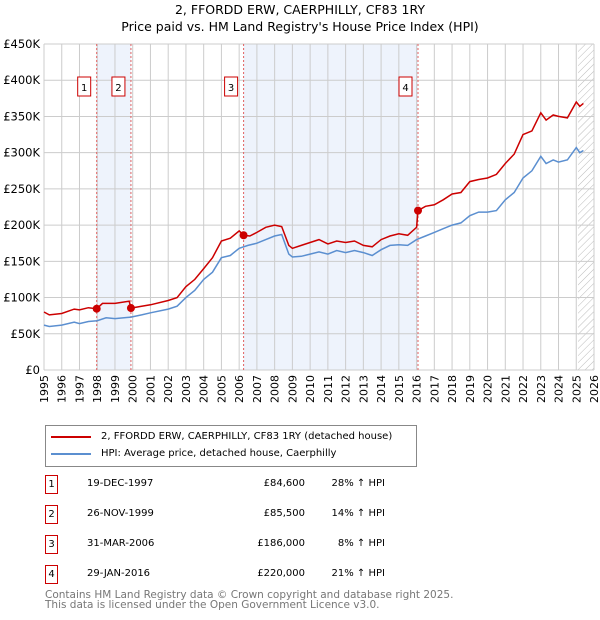 The image size is (600, 620). Describe the element at coordinates (215, 575) in the screenshot. I see `transaction-row: 4 29-JAN-2016 £220,000 21% ↑ HPI` at that location.